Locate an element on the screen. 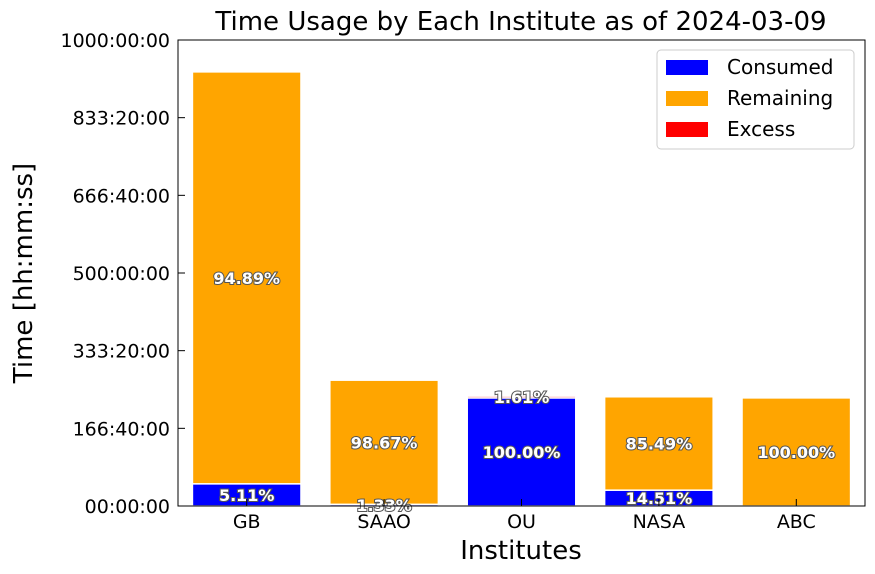 The height and width of the screenshot is (574, 875). y-axis-title: Time [hh:mm:ss] is located at coordinates (24, 273).